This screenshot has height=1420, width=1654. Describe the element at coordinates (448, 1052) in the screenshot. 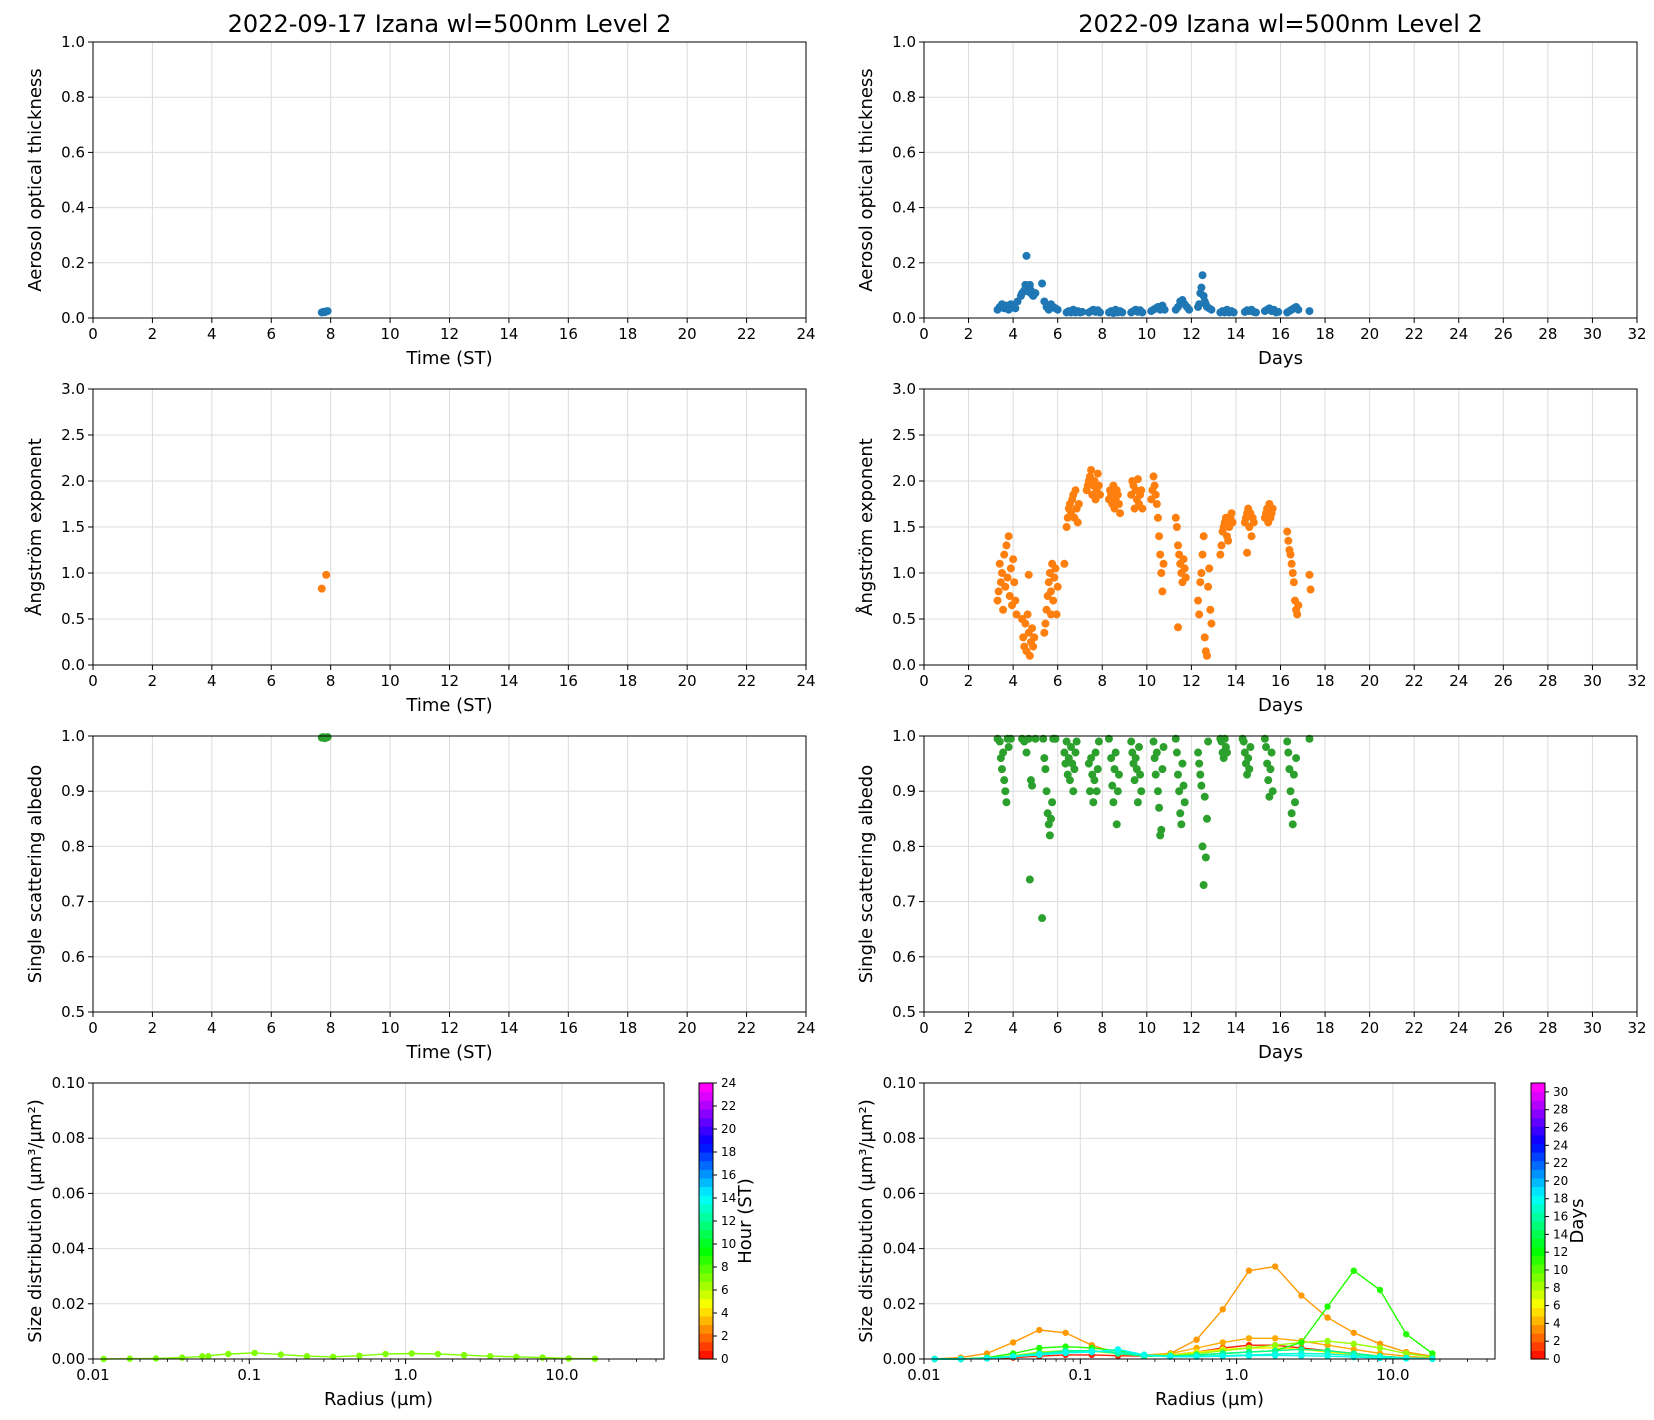

I see `x-axis-label: Time (ST)` at that location.